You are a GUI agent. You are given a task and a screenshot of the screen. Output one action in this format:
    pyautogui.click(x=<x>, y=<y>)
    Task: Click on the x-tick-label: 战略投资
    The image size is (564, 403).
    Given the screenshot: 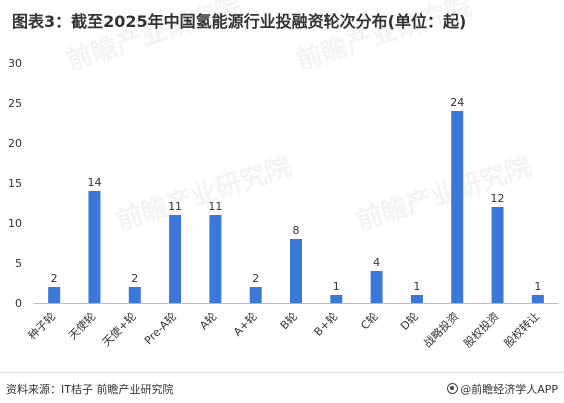 What is the action you would take?
    pyautogui.click(x=440, y=329)
    